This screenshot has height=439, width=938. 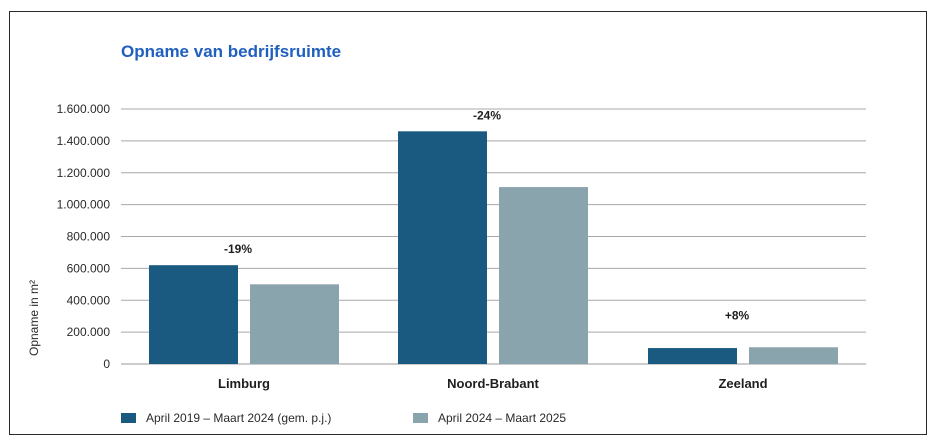 I want to click on legend-item-series-1: April 2019 – Maart 2024 (gem. p.j.), so click(x=226, y=418).